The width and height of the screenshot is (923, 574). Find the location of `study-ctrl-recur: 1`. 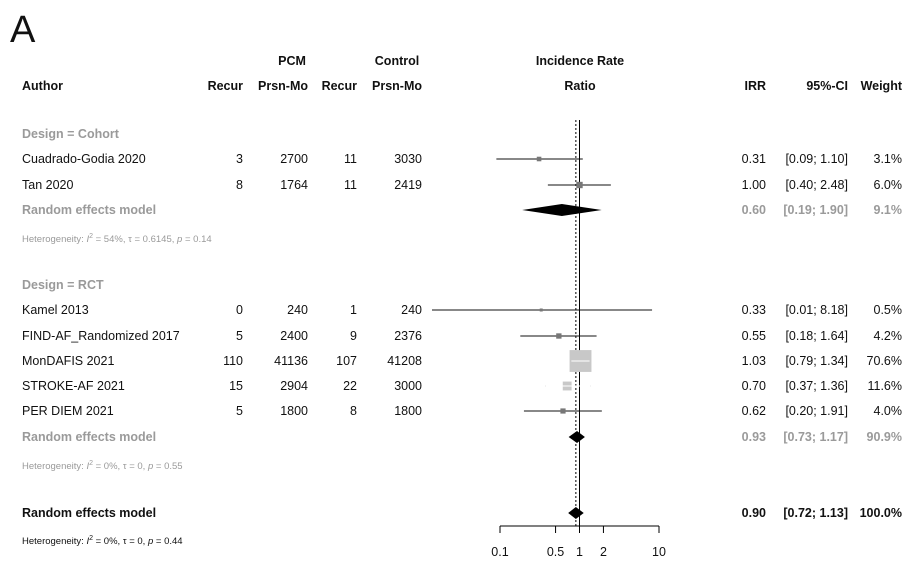

study-ctrl-recur: 1 is located at coordinates (353, 310).